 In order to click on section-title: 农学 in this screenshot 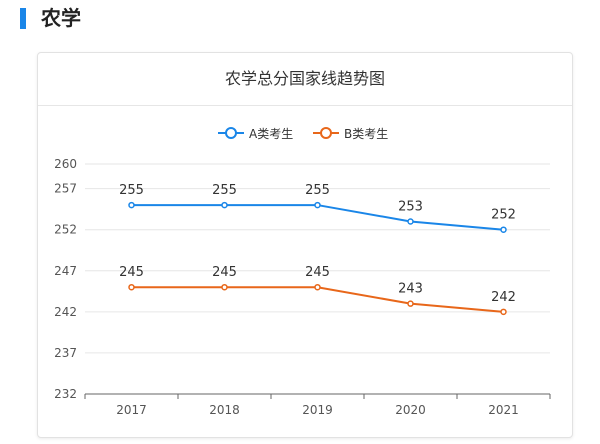, I will do `click(61, 18)`.